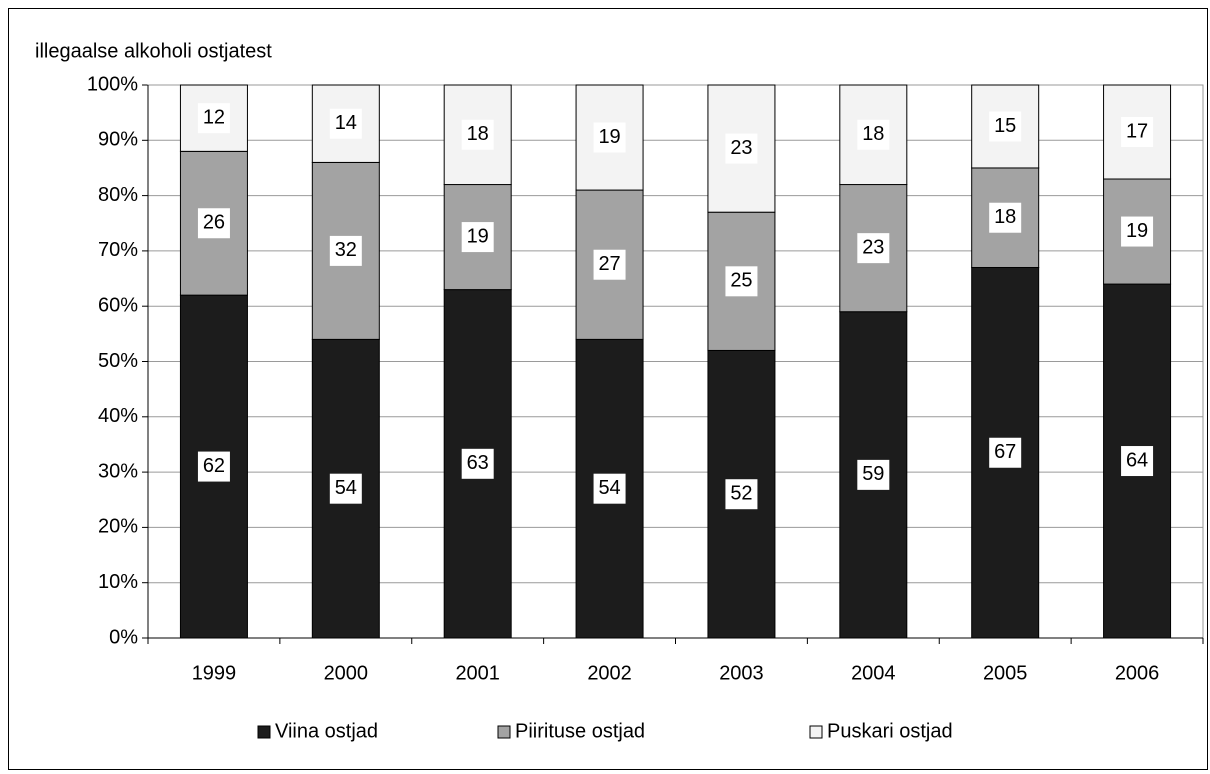 This screenshot has width=1210, height=774. Describe the element at coordinates (118, 471) in the screenshot. I see `y-tick-label: 30%` at that location.